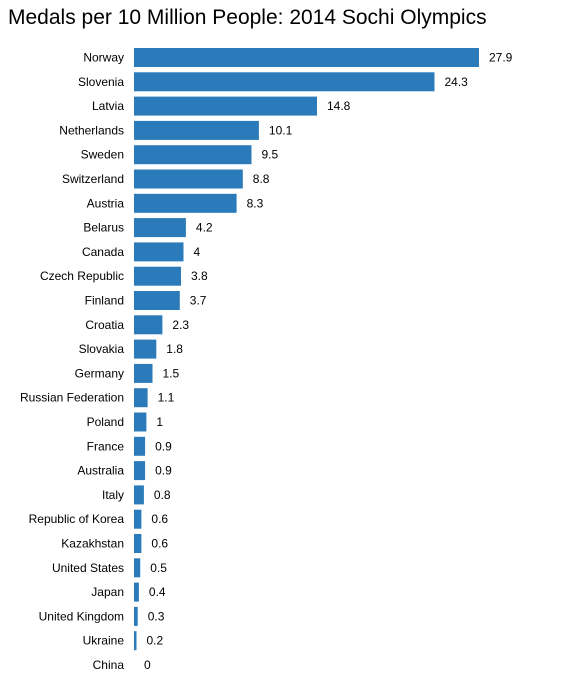 The height and width of the screenshot is (683, 570). Describe the element at coordinates (92, 544) in the screenshot. I see `category-label: Kazakhstan` at that location.